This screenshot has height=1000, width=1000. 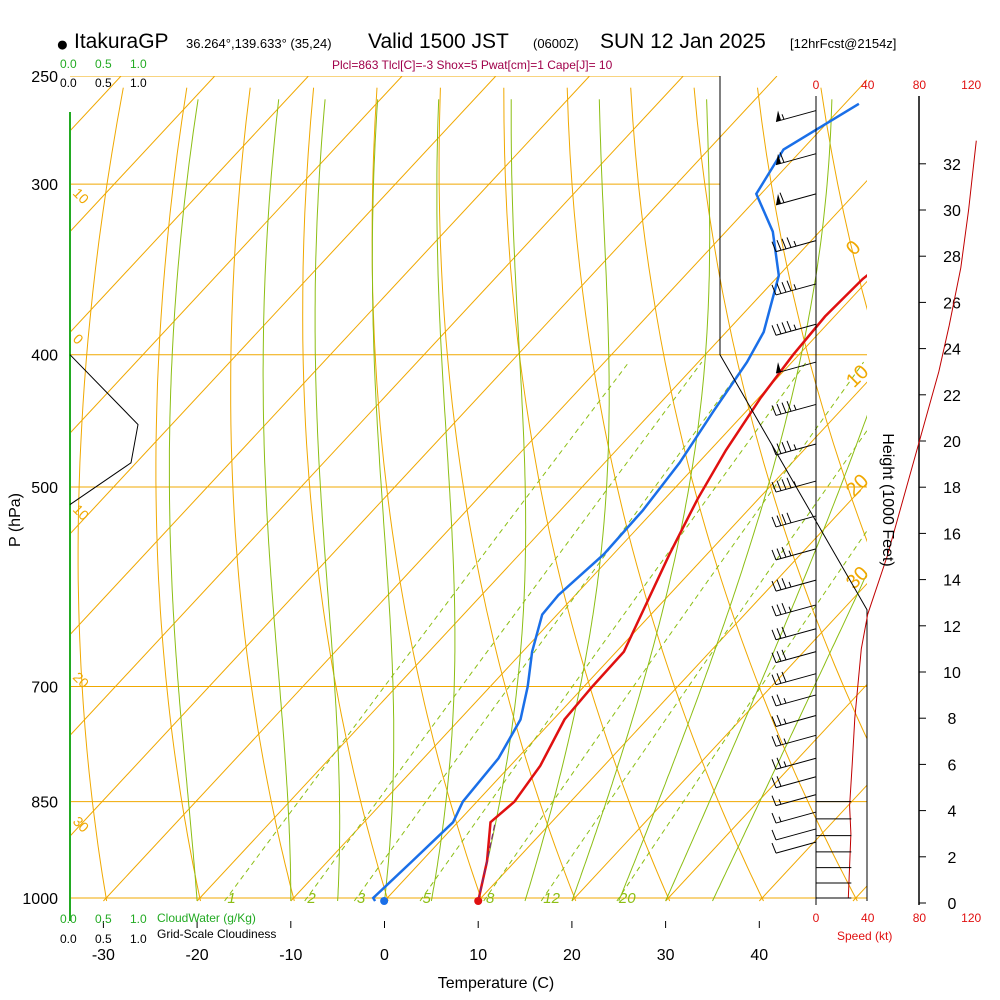 I want to click on height-tick-8: 8, so click(x=952, y=719).